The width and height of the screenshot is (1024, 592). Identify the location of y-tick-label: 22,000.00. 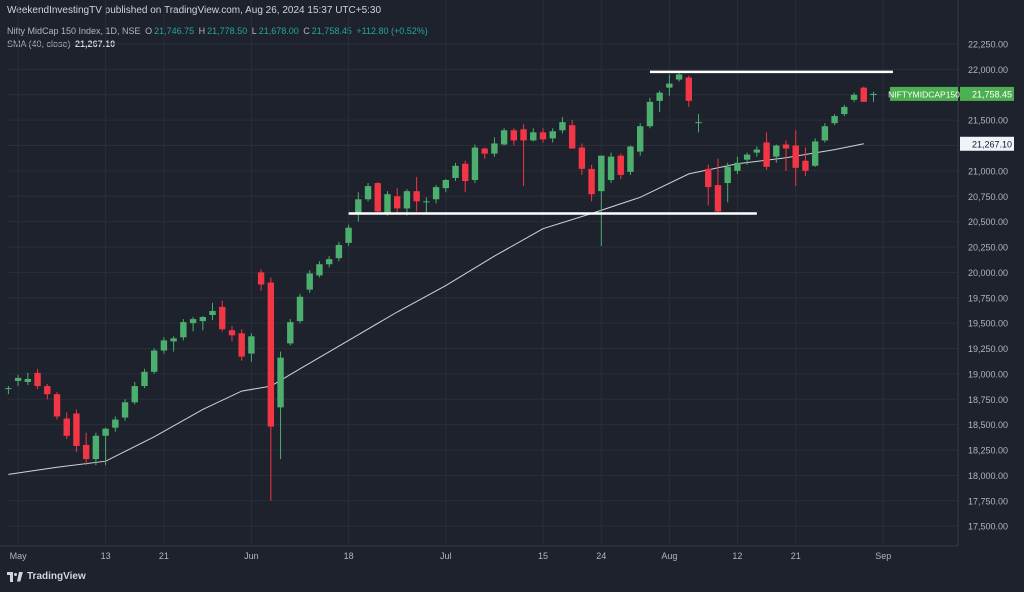
(988, 70).